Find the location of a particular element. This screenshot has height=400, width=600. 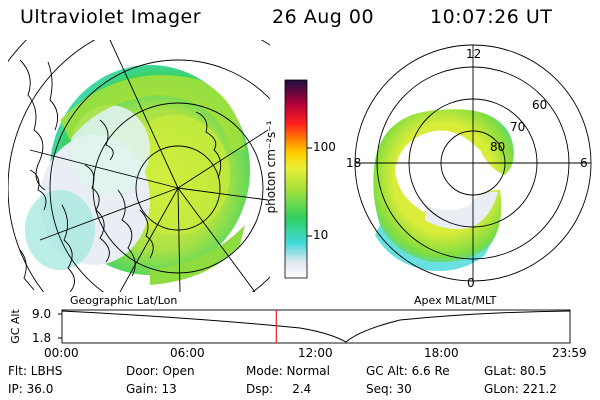

status-glat: GLat: 80.5 is located at coordinates (515, 371).